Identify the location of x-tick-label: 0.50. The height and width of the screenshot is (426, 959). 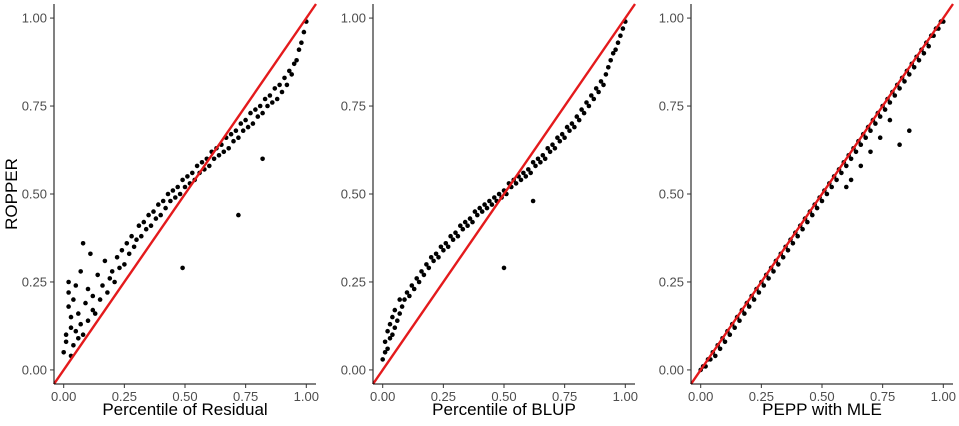
(184, 396).